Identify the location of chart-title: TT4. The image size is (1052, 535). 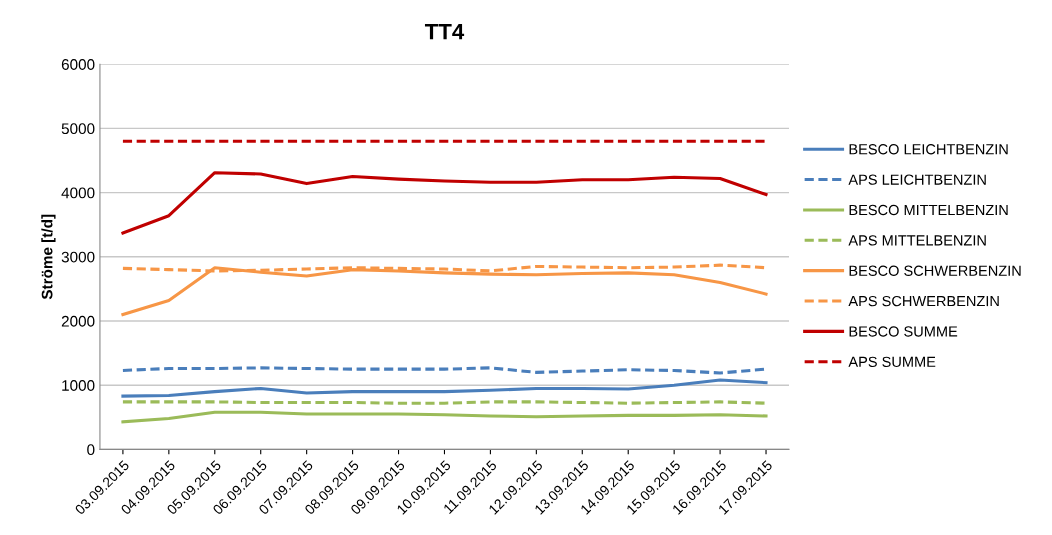
(444, 31).